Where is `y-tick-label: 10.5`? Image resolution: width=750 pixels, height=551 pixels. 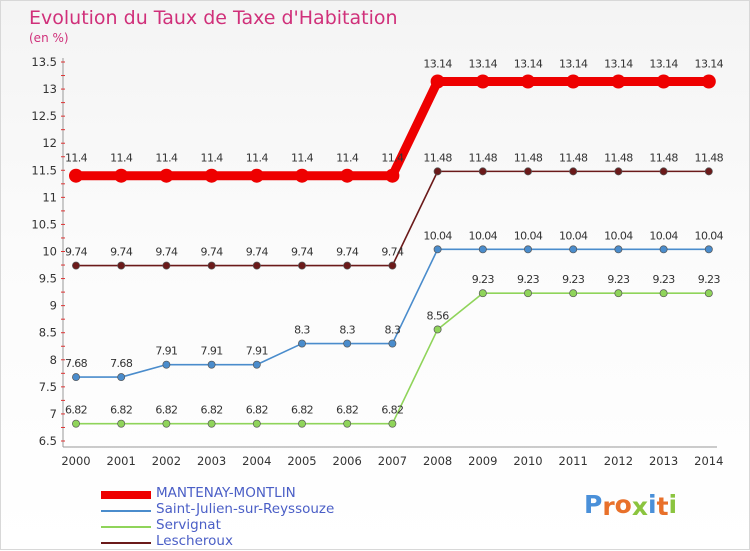 y-tick-label: 10.5 is located at coordinates (44, 224).